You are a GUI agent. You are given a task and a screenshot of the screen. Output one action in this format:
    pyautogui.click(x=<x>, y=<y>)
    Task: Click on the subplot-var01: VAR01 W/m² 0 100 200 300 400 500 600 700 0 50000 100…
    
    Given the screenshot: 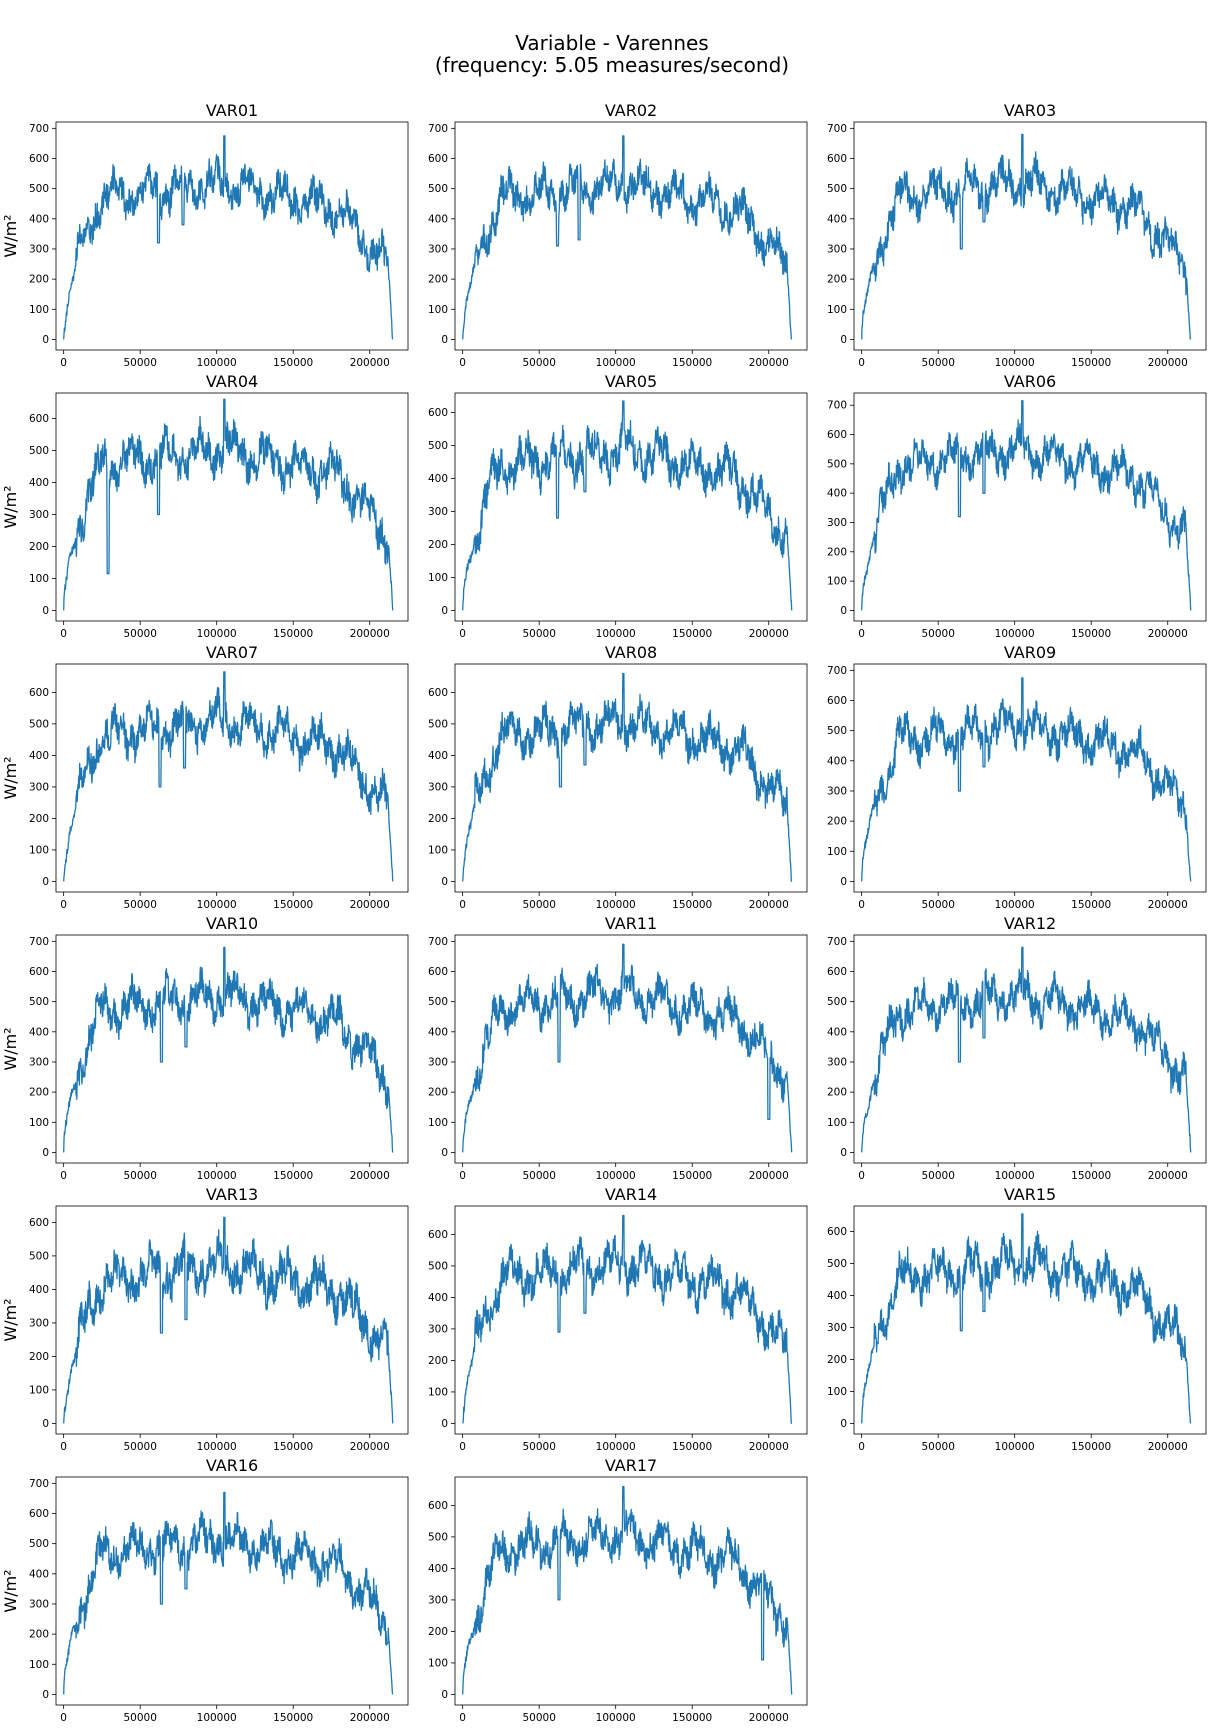 What is the action you would take?
    pyautogui.click(x=205, y=235)
    